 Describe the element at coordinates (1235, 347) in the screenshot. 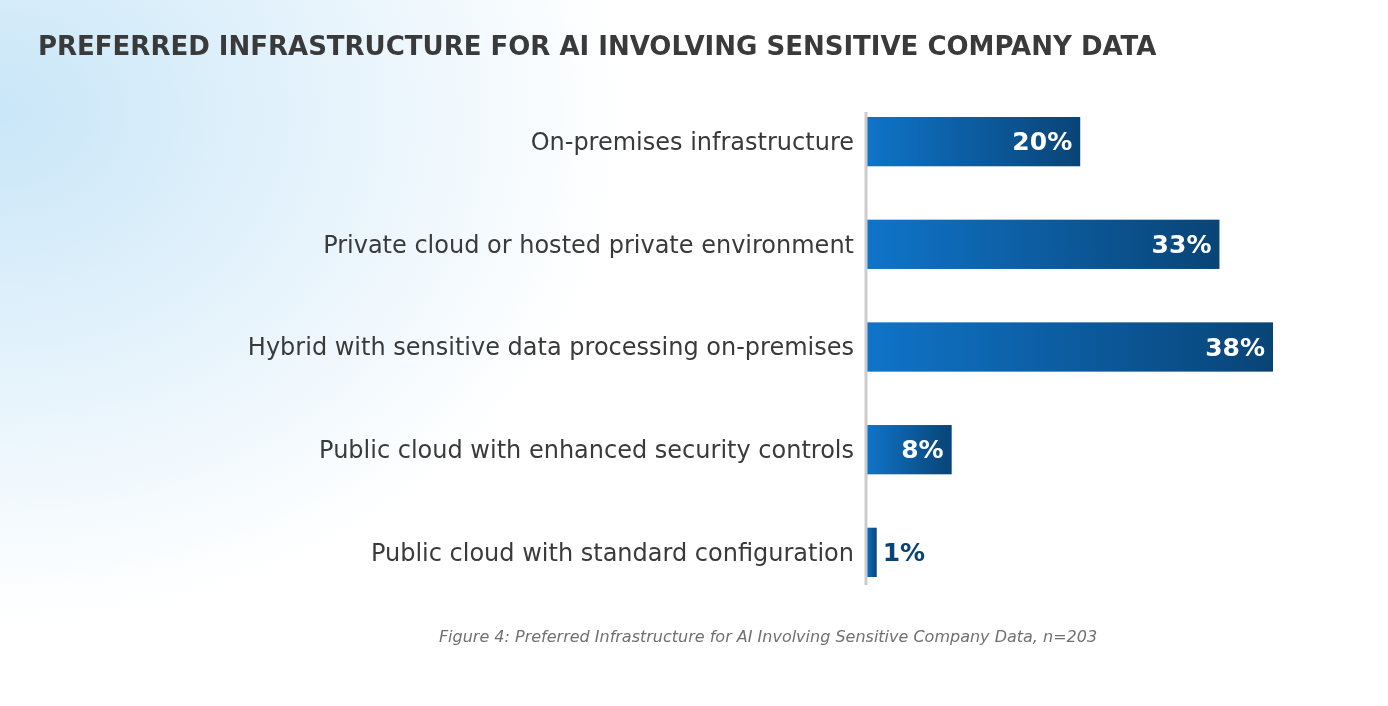

I see `data-label: 38%` at that location.